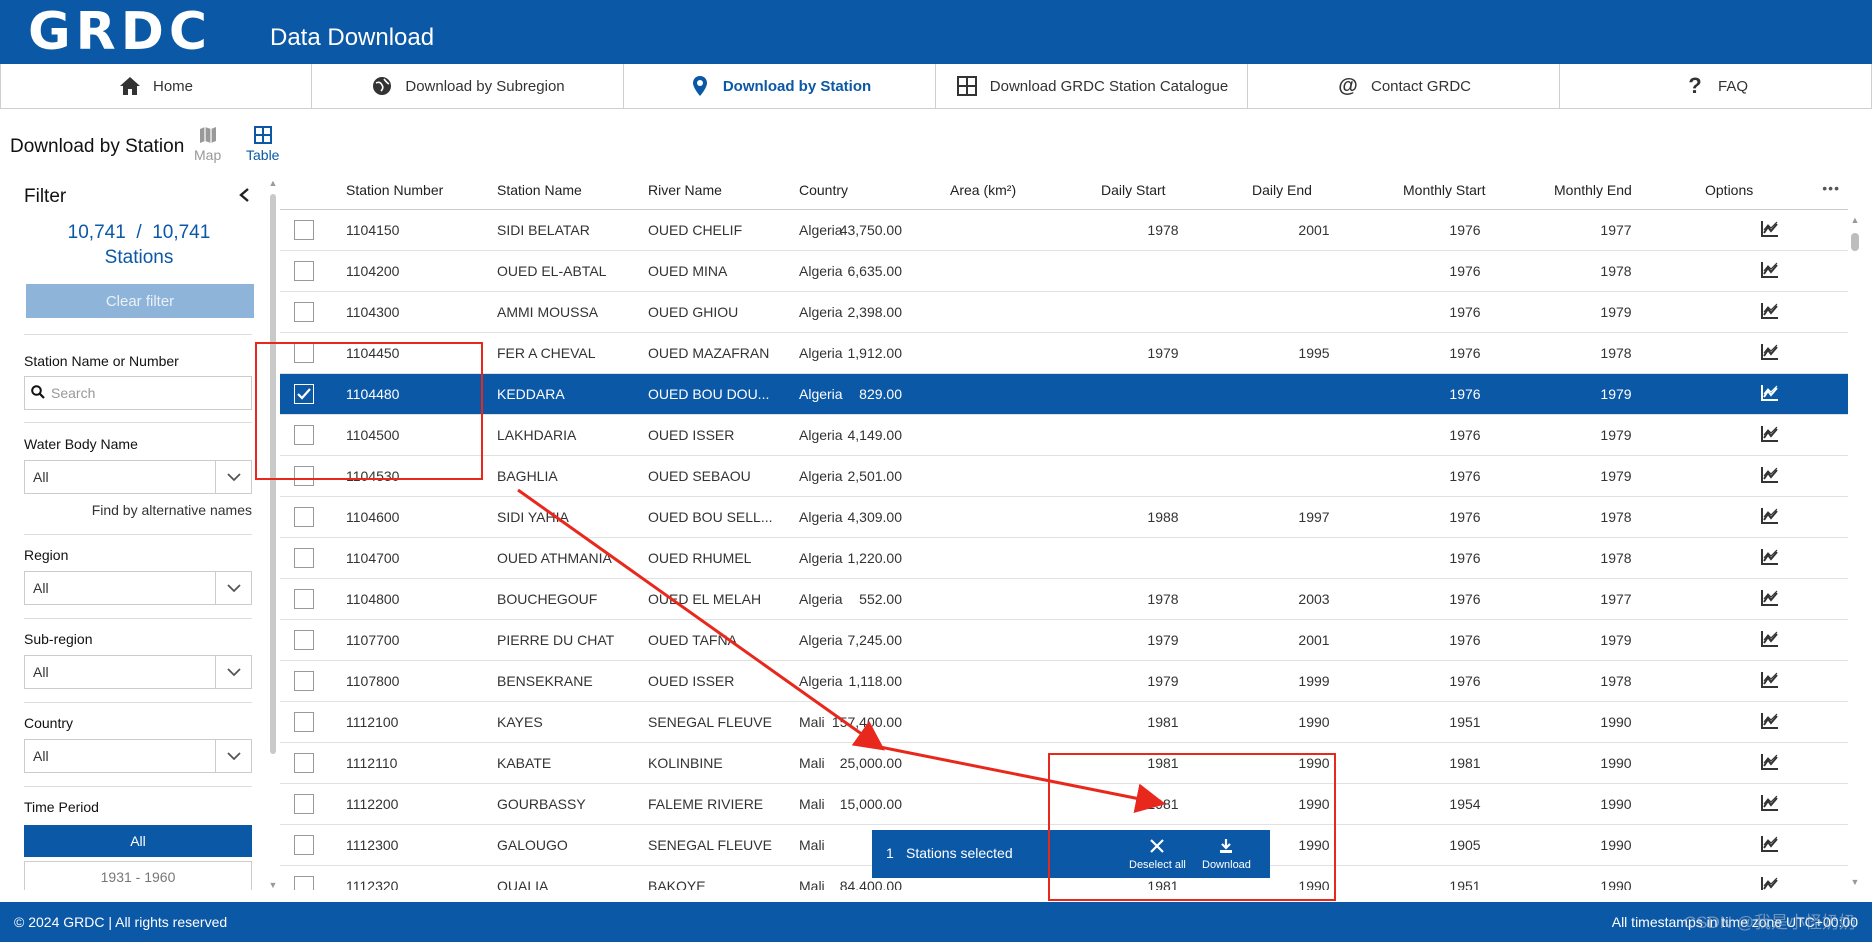 This screenshot has height=942, width=1872. What do you see at coordinates (1282, 190) in the screenshot?
I see `col-daily-end: Daily End` at bounding box center [1282, 190].